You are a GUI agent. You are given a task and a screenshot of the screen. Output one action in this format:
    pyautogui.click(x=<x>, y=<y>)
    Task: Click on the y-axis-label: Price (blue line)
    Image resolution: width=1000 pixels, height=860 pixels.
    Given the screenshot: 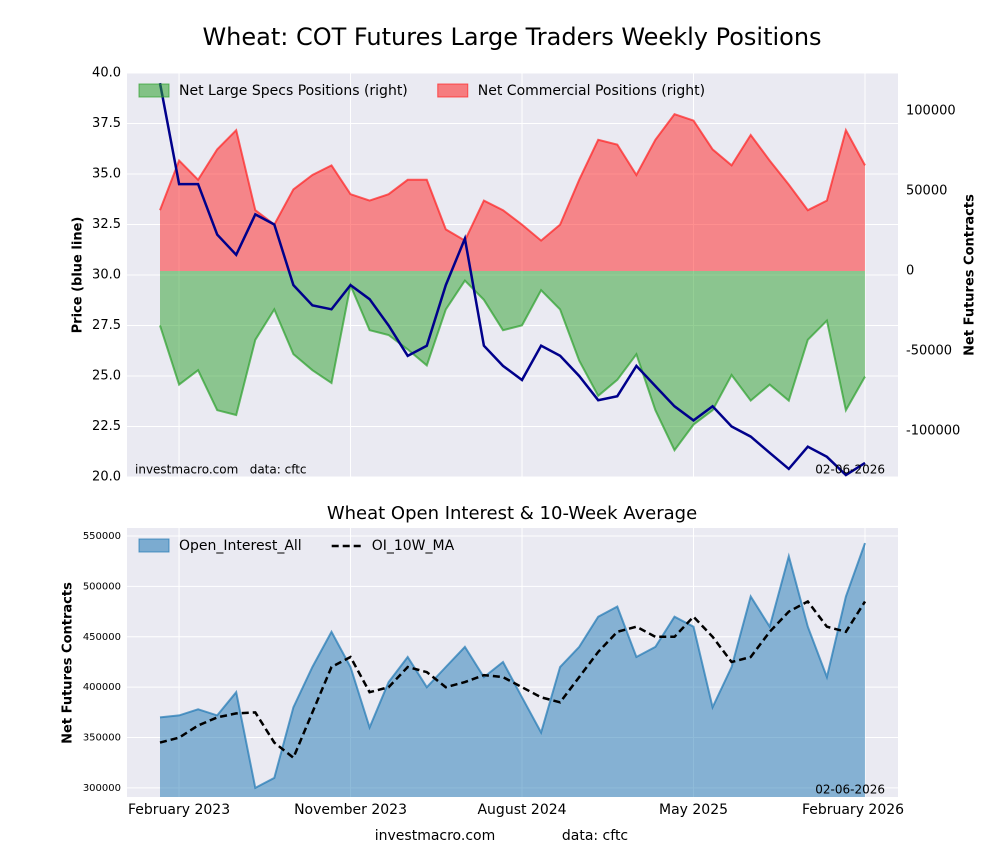 What is the action you would take?
    pyautogui.click(x=78, y=275)
    